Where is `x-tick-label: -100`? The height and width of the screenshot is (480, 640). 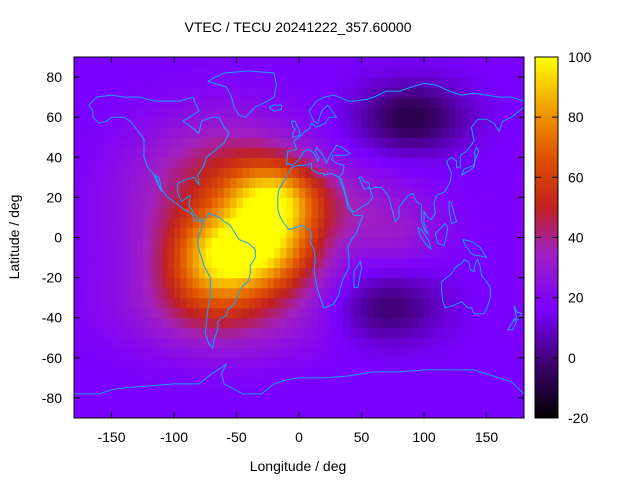 x-tick-label: -100 is located at coordinates (174, 437).